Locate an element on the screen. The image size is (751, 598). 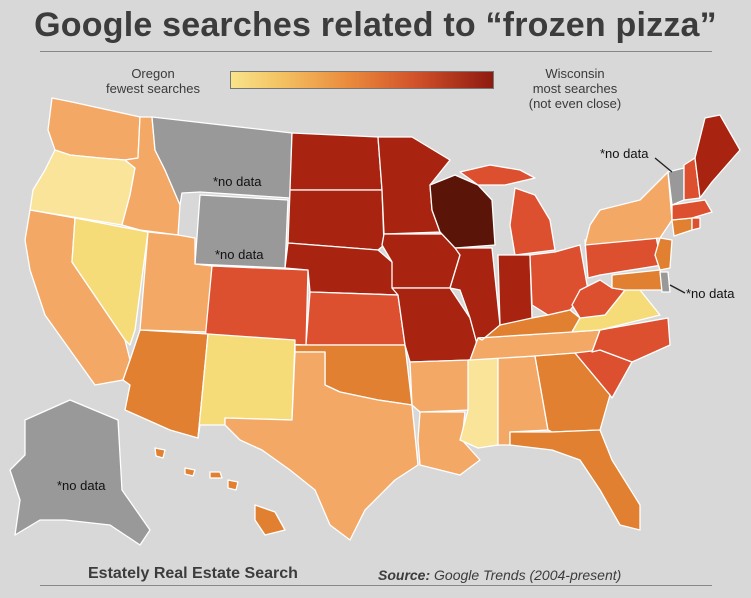
state-kansas is located at coordinates (355, 318).